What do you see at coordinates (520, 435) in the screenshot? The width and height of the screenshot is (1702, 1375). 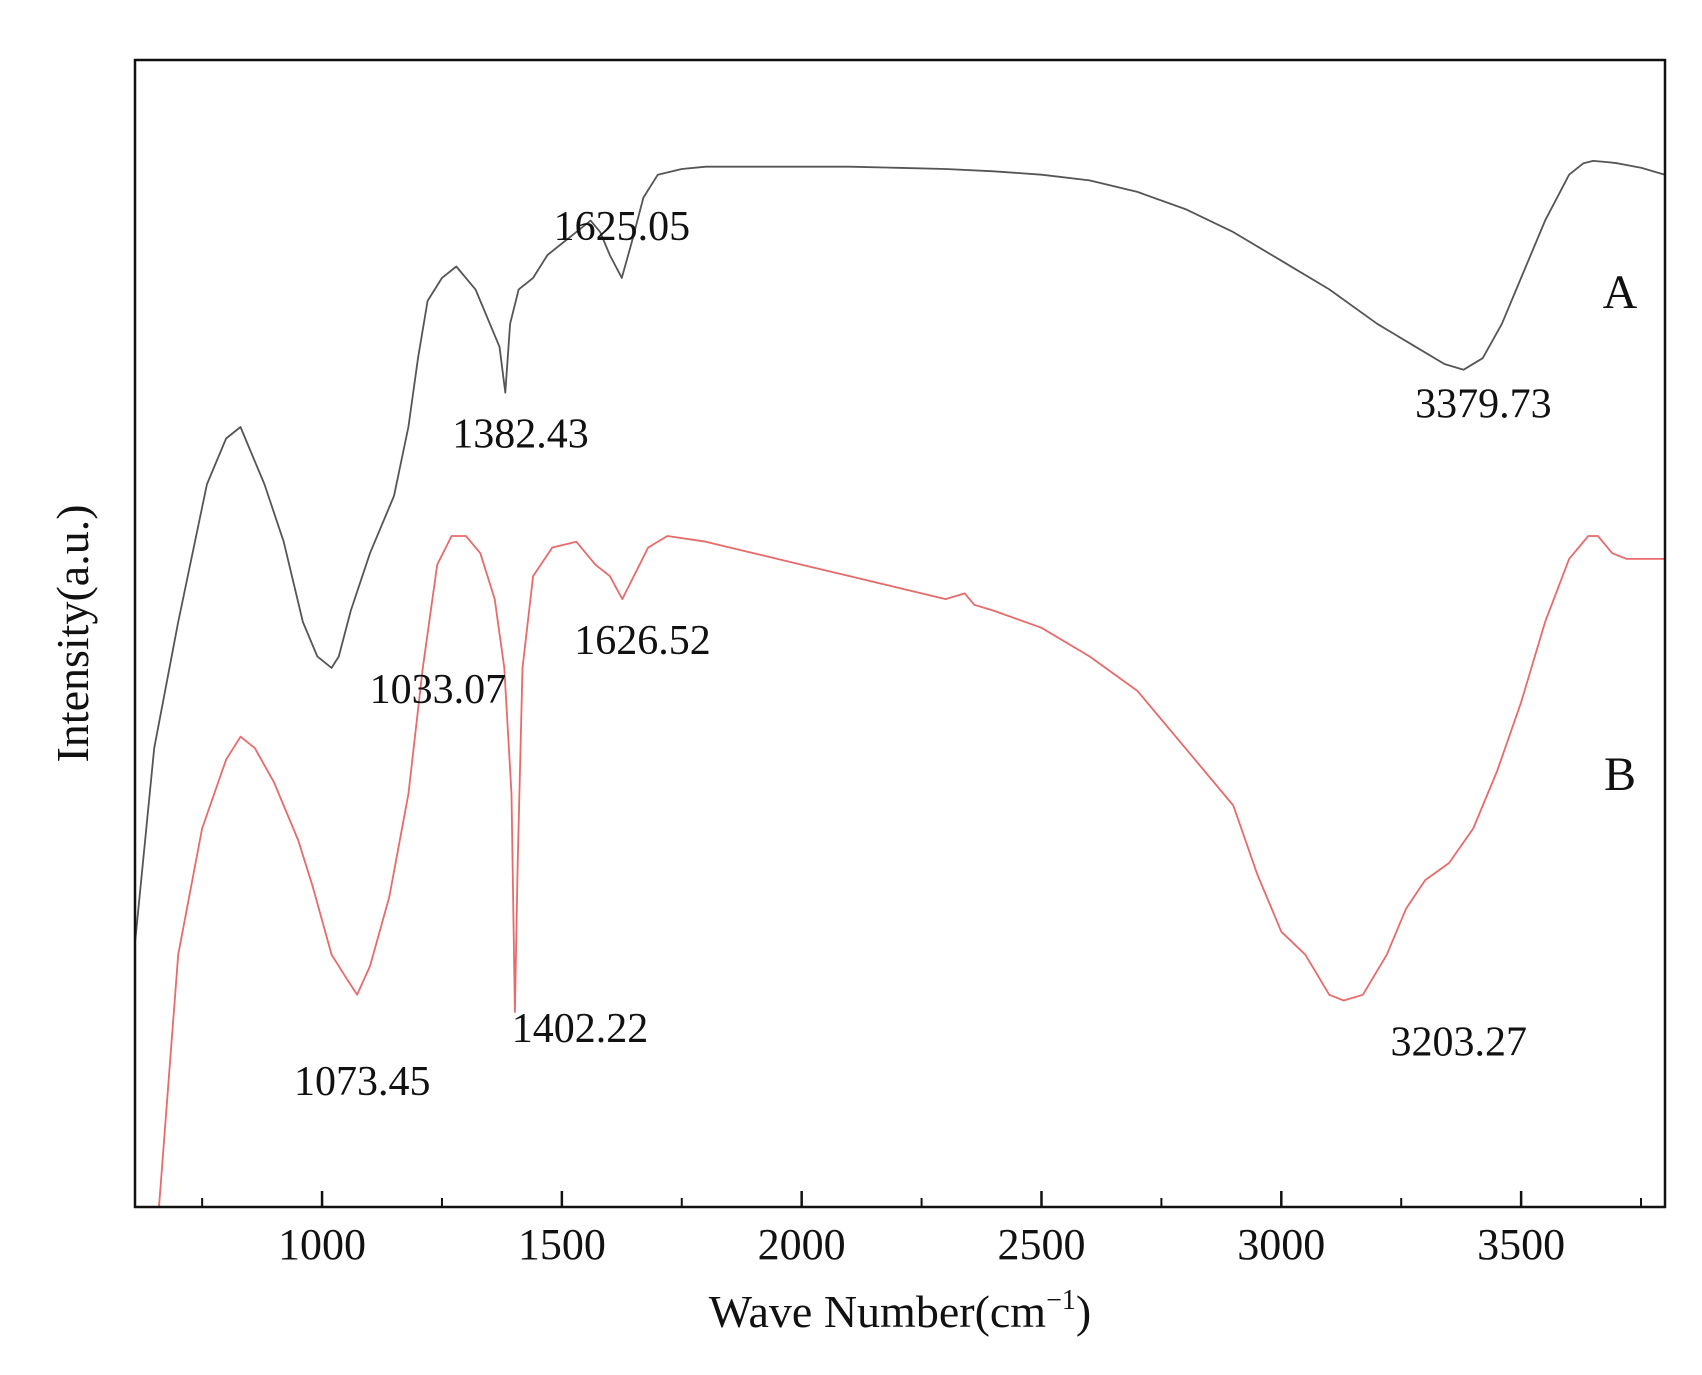 I see `peak-label: 1382.43` at bounding box center [520, 435].